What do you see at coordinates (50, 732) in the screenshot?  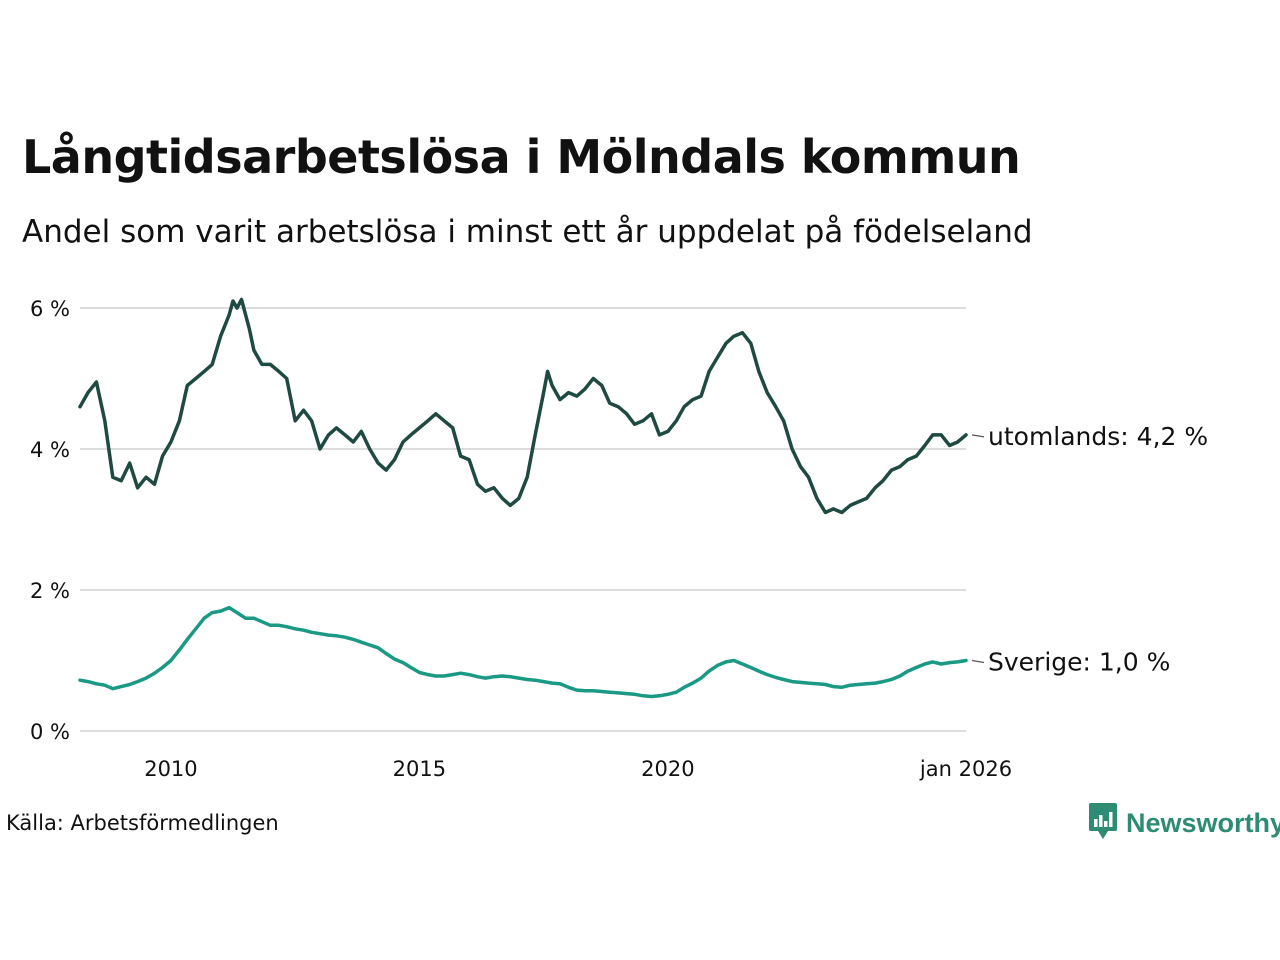 I see `y-tick-label: 0 %` at bounding box center [50, 732].